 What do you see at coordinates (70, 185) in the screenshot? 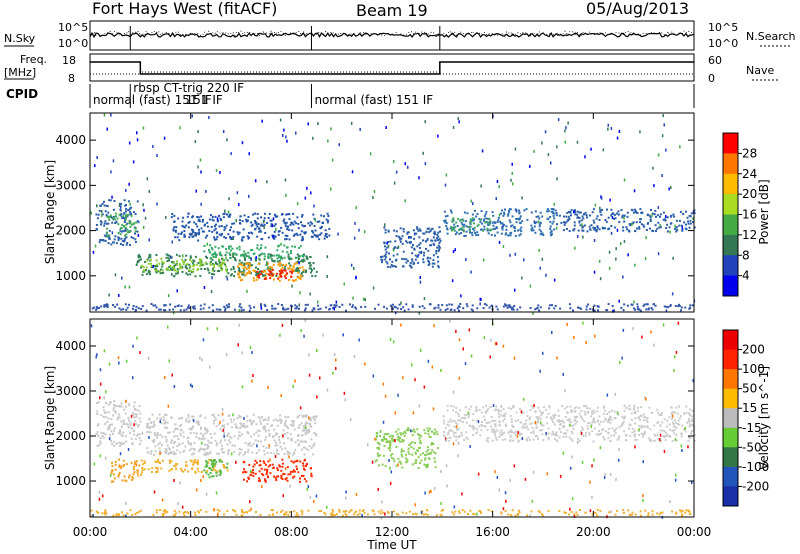
I see `power-ytick-label: 3000` at bounding box center [70, 185].